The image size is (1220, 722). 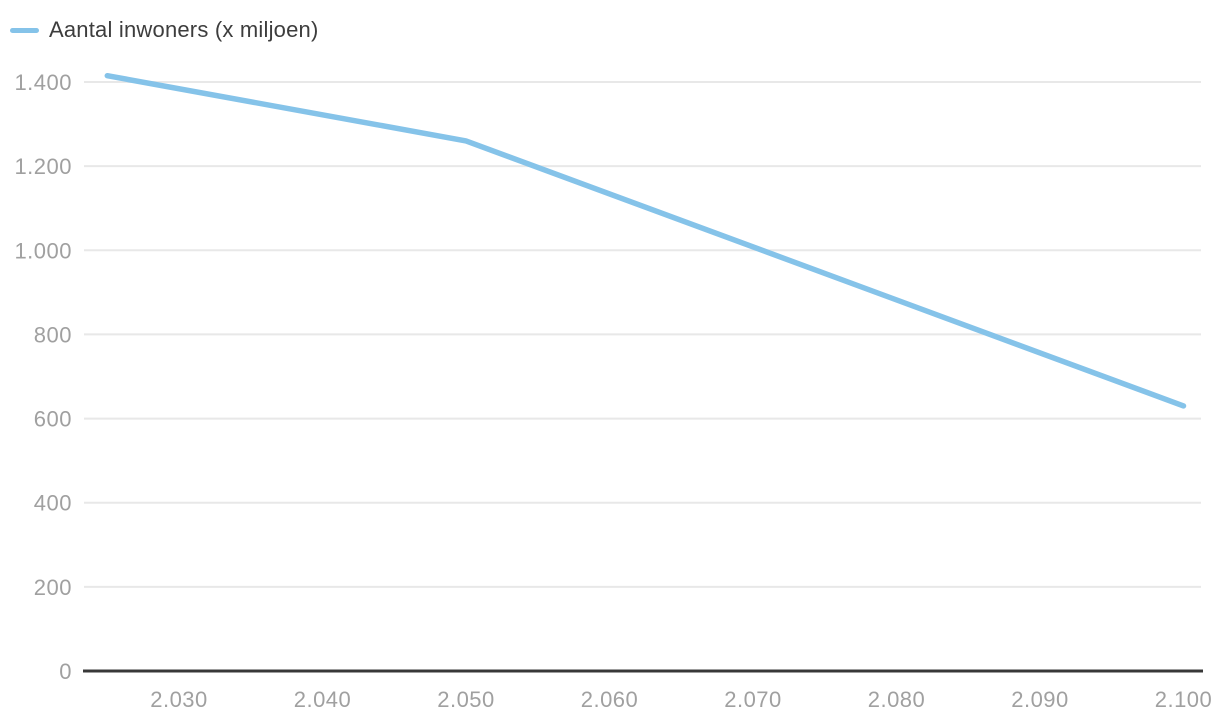 What do you see at coordinates (53, 587) in the screenshot?
I see `y-tick-label: 200` at bounding box center [53, 587].